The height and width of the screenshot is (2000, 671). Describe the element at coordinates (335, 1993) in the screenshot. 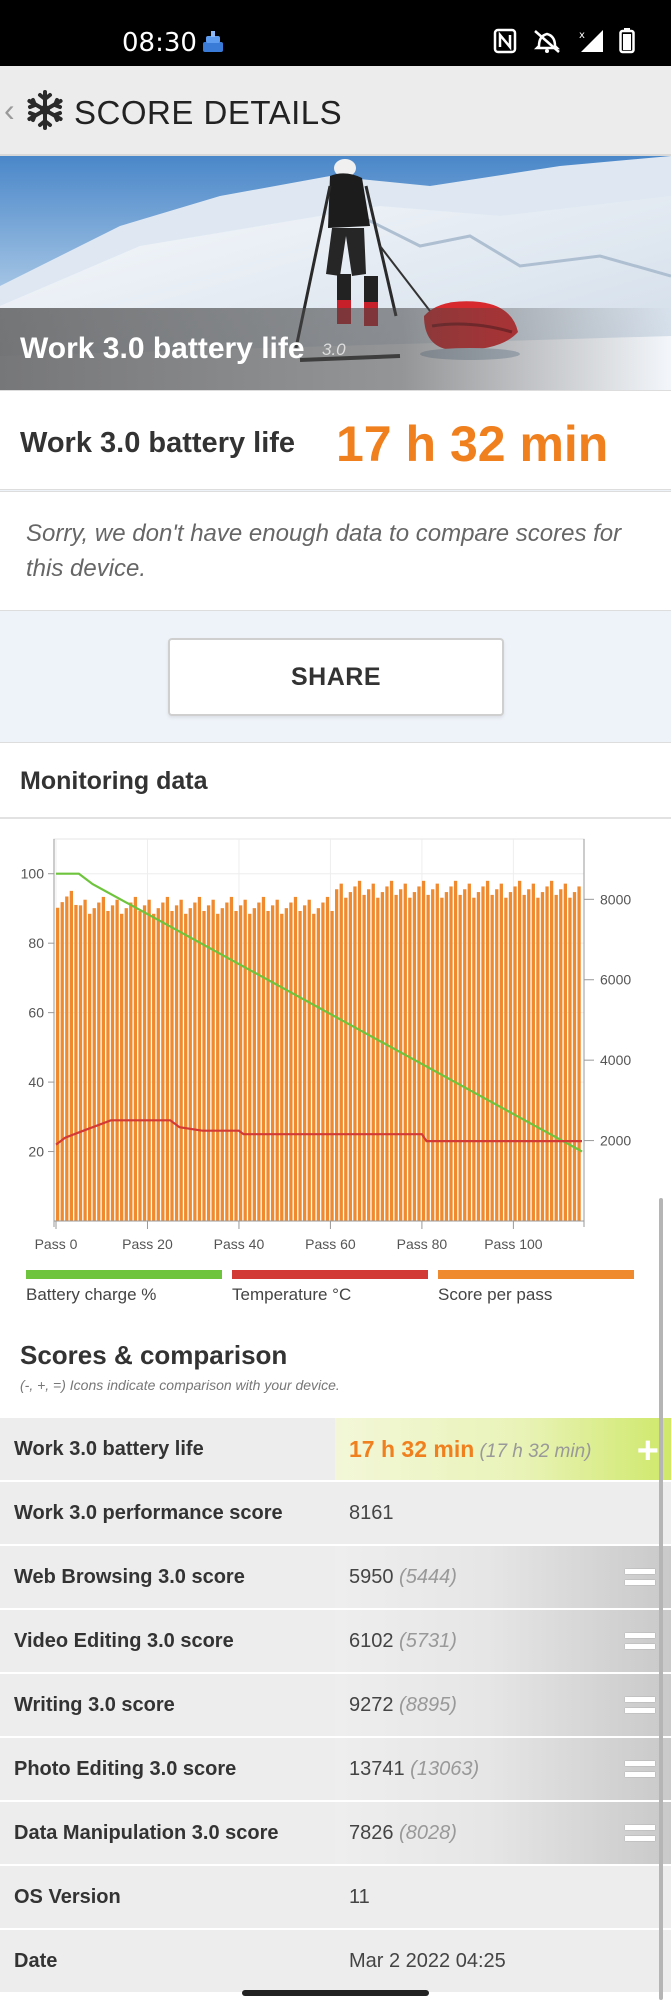

I see `home-indicator` at that location.